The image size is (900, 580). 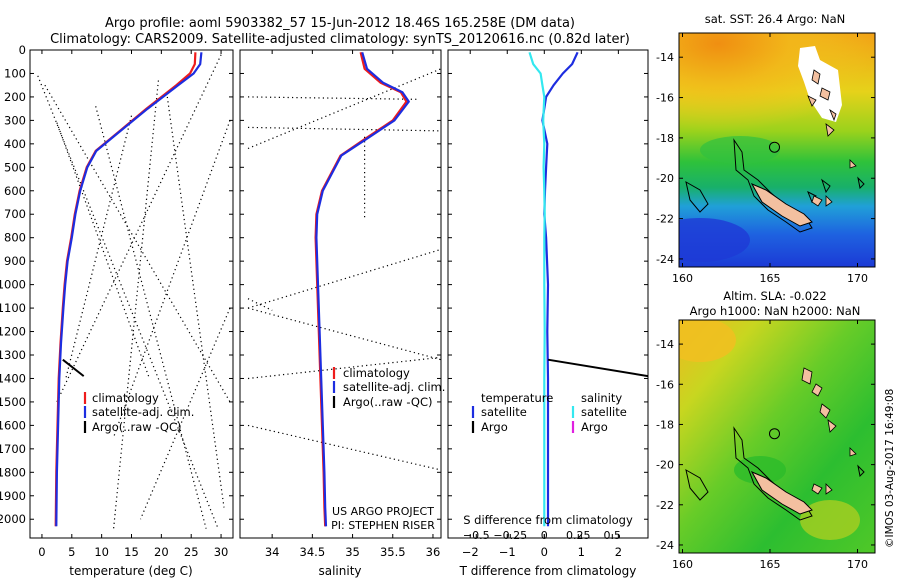 I want to click on x-tick-label: 35, so click(x=352, y=552).